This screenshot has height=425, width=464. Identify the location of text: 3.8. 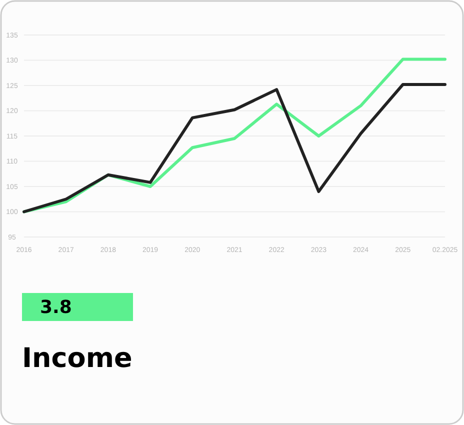
(56, 307).